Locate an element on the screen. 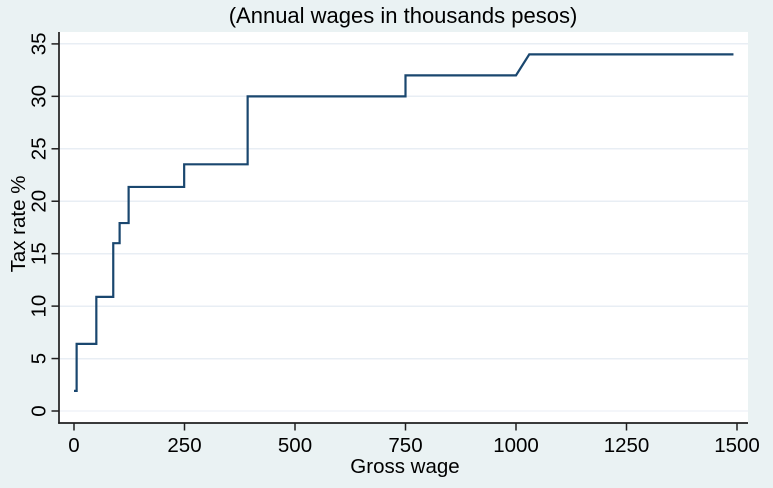  x-tick-label: 0 is located at coordinates (73, 445).